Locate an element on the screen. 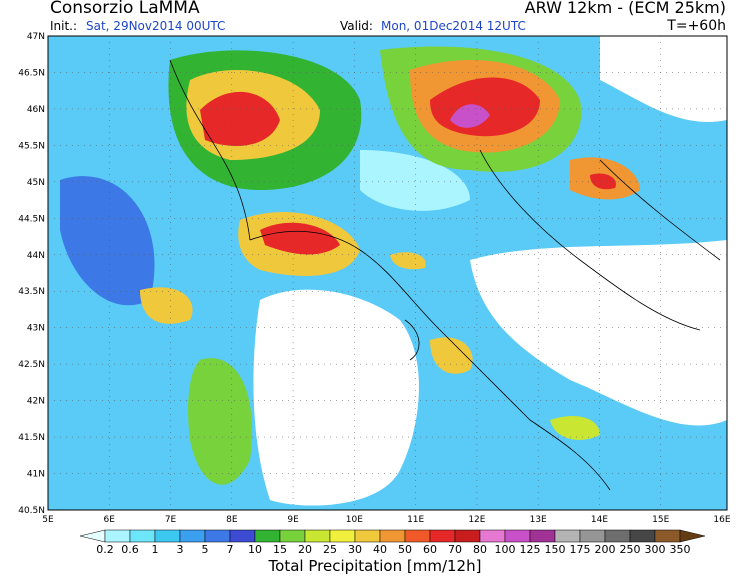  lon-label: 13E is located at coordinates (538, 520).